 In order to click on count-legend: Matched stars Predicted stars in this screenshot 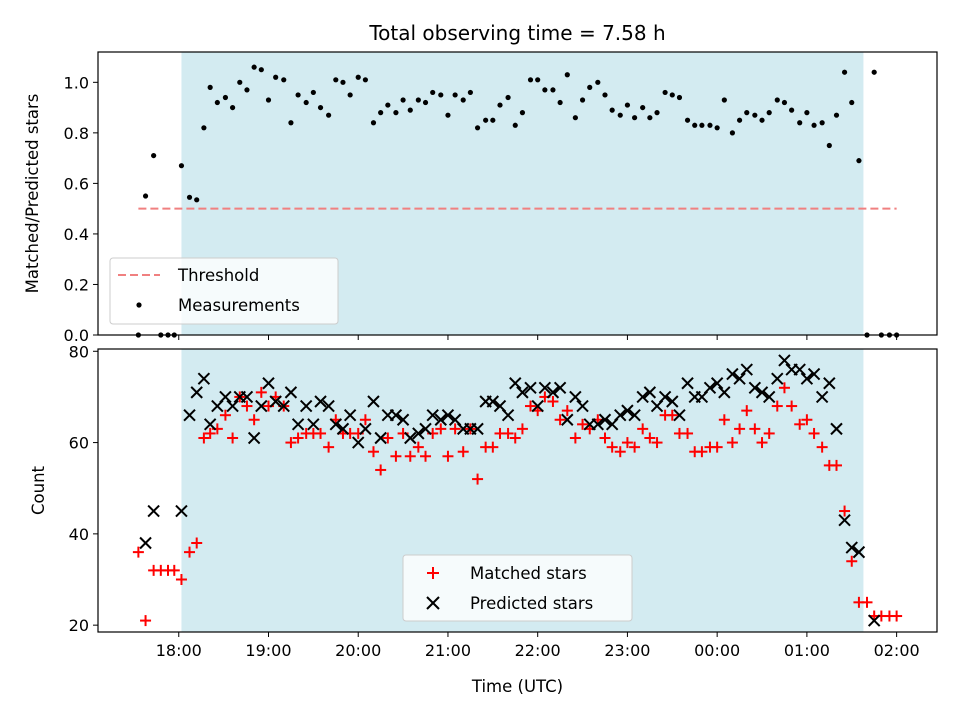, I will do `click(517, 588)`.